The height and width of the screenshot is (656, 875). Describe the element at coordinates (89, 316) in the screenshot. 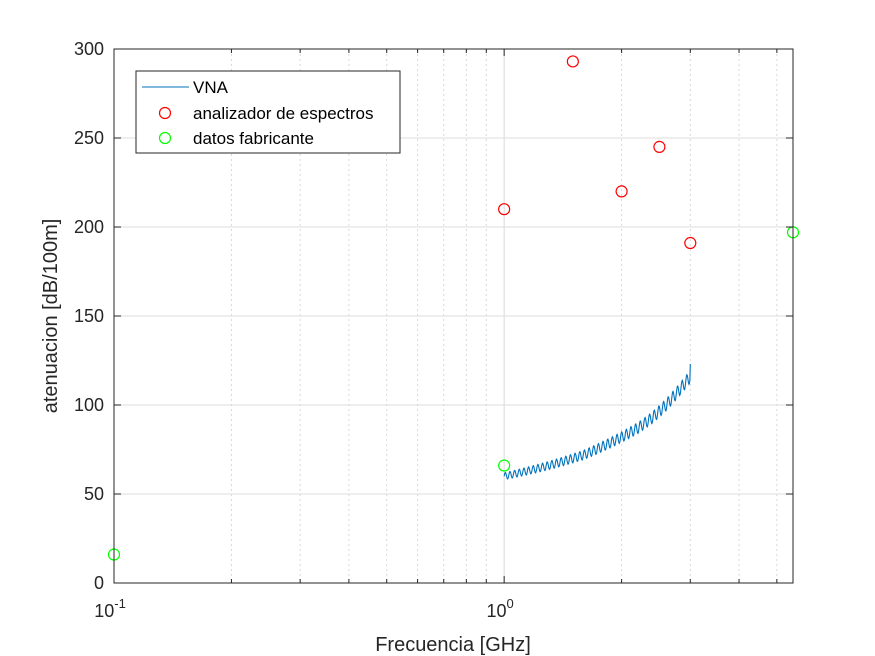

I see `y-tick-label: 150` at that location.